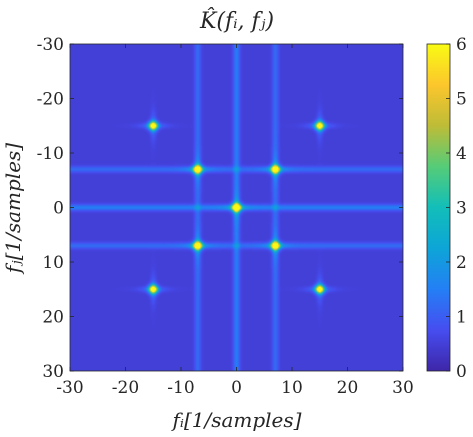 The height and width of the screenshot is (437, 473). Describe the element at coordinates (461, 318) in the screenshot. I see `colorbar-tick-label: 1` at that location.